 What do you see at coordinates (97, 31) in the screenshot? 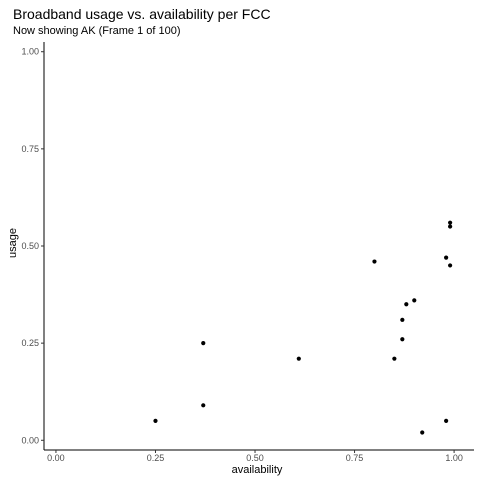
I see `chart-subtitle: Now showing AK (Frame 1 of 100)` at bounding box center [97, 31].